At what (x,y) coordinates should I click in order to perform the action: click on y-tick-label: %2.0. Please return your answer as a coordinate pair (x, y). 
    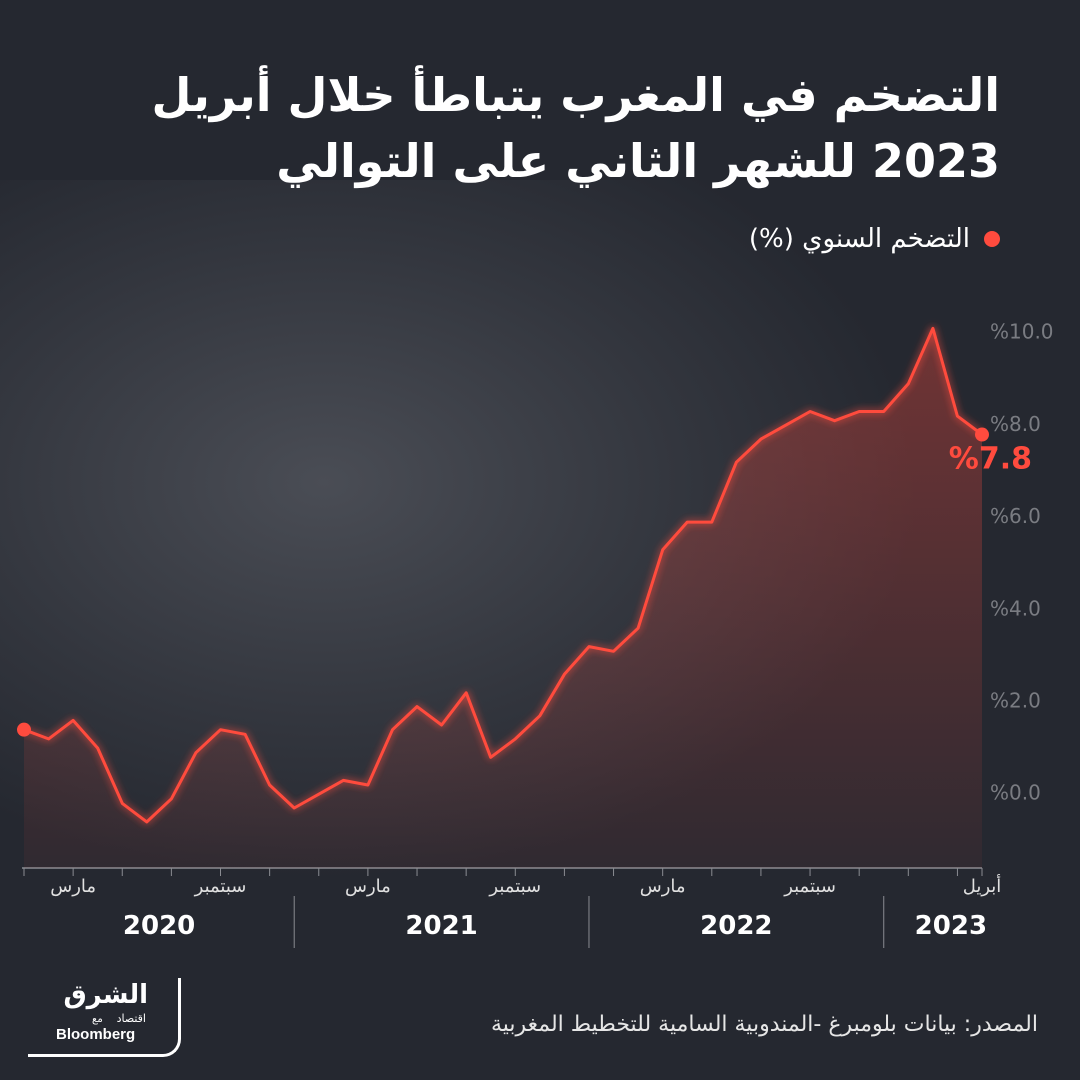
    Looking at the image, I should click on (1015, 700).